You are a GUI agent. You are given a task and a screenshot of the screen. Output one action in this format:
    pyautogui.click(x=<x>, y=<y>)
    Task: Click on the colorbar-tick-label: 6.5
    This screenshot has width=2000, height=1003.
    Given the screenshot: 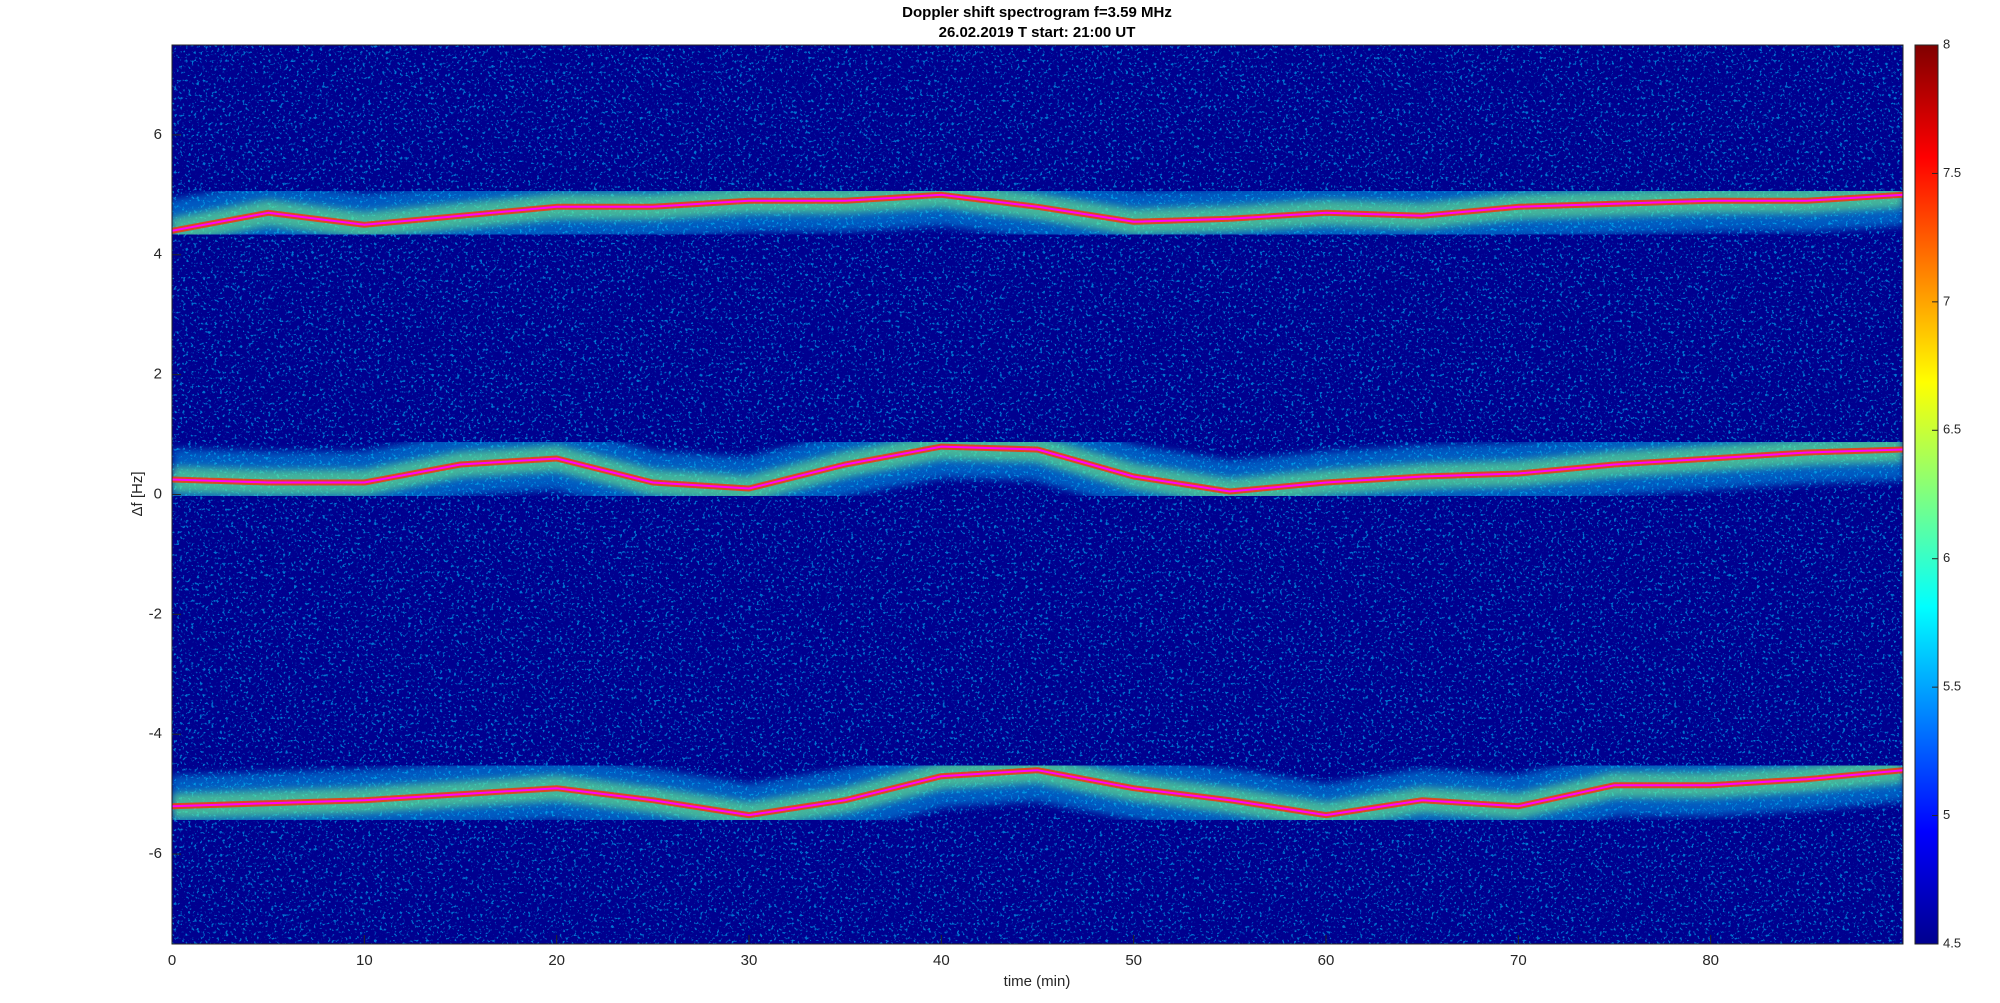 What is the action you would take?
    pyautogui.click(x=1952, y=429)
    